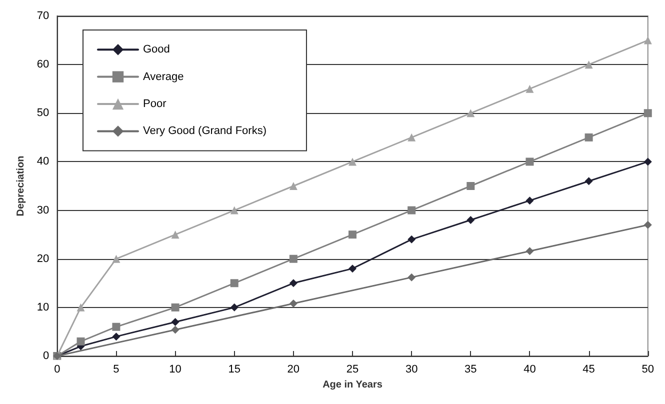 The image size is (665, 404). I want to click on x-axis-title: Age in Years, so click(352, 385).